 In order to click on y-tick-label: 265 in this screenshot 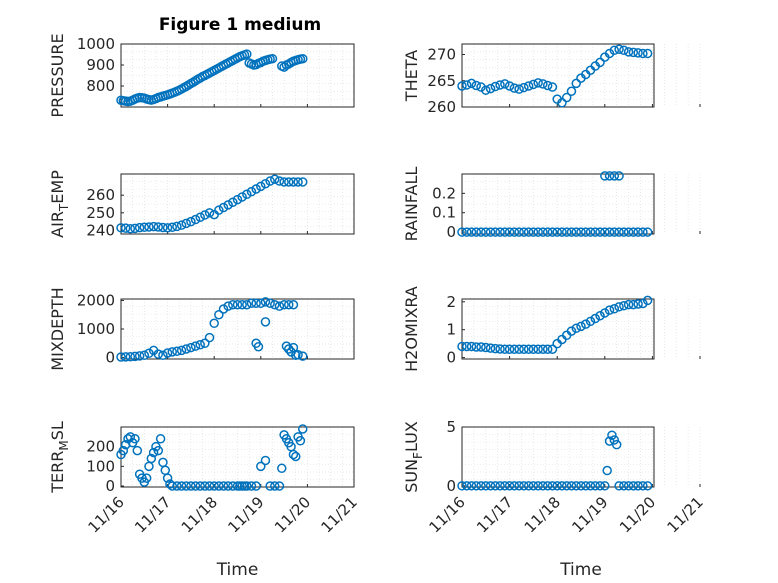, I will do `click(441, 81)`.